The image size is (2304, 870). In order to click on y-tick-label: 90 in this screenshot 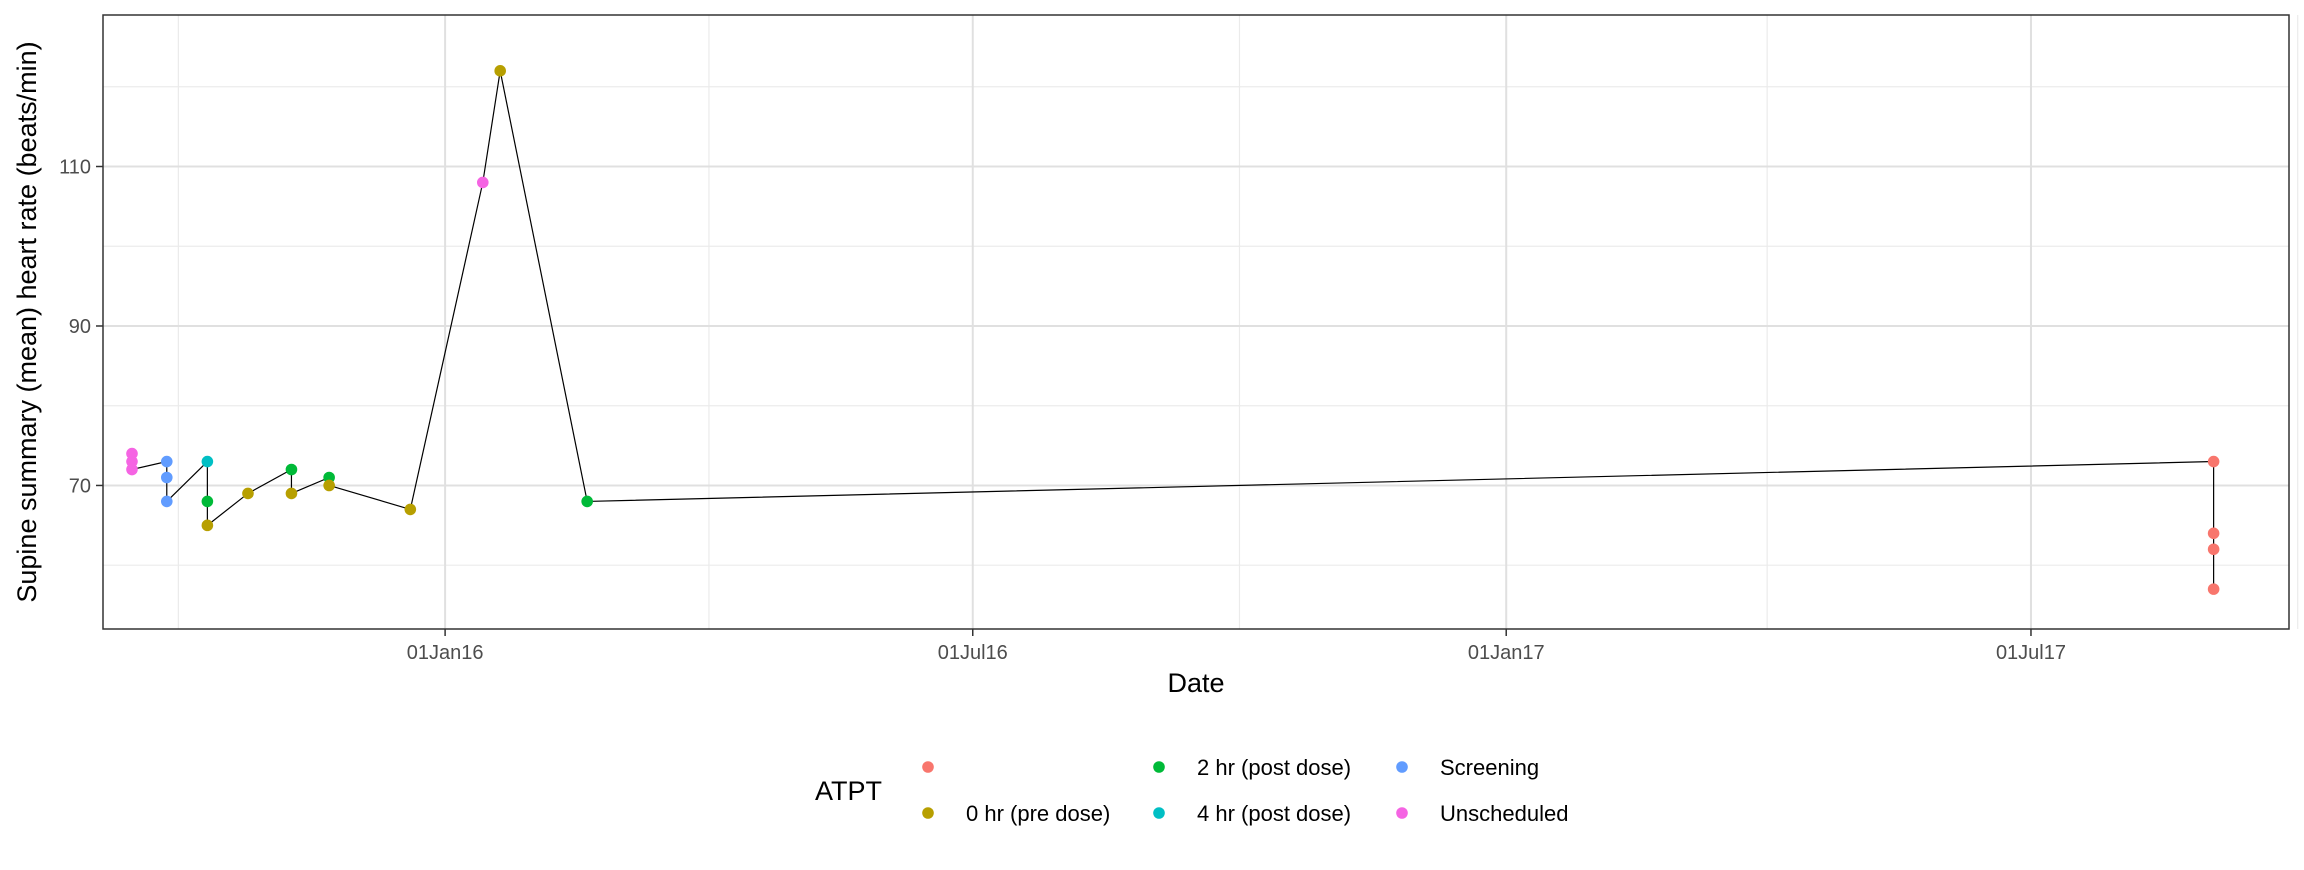, I will do `click(80, 327)`.